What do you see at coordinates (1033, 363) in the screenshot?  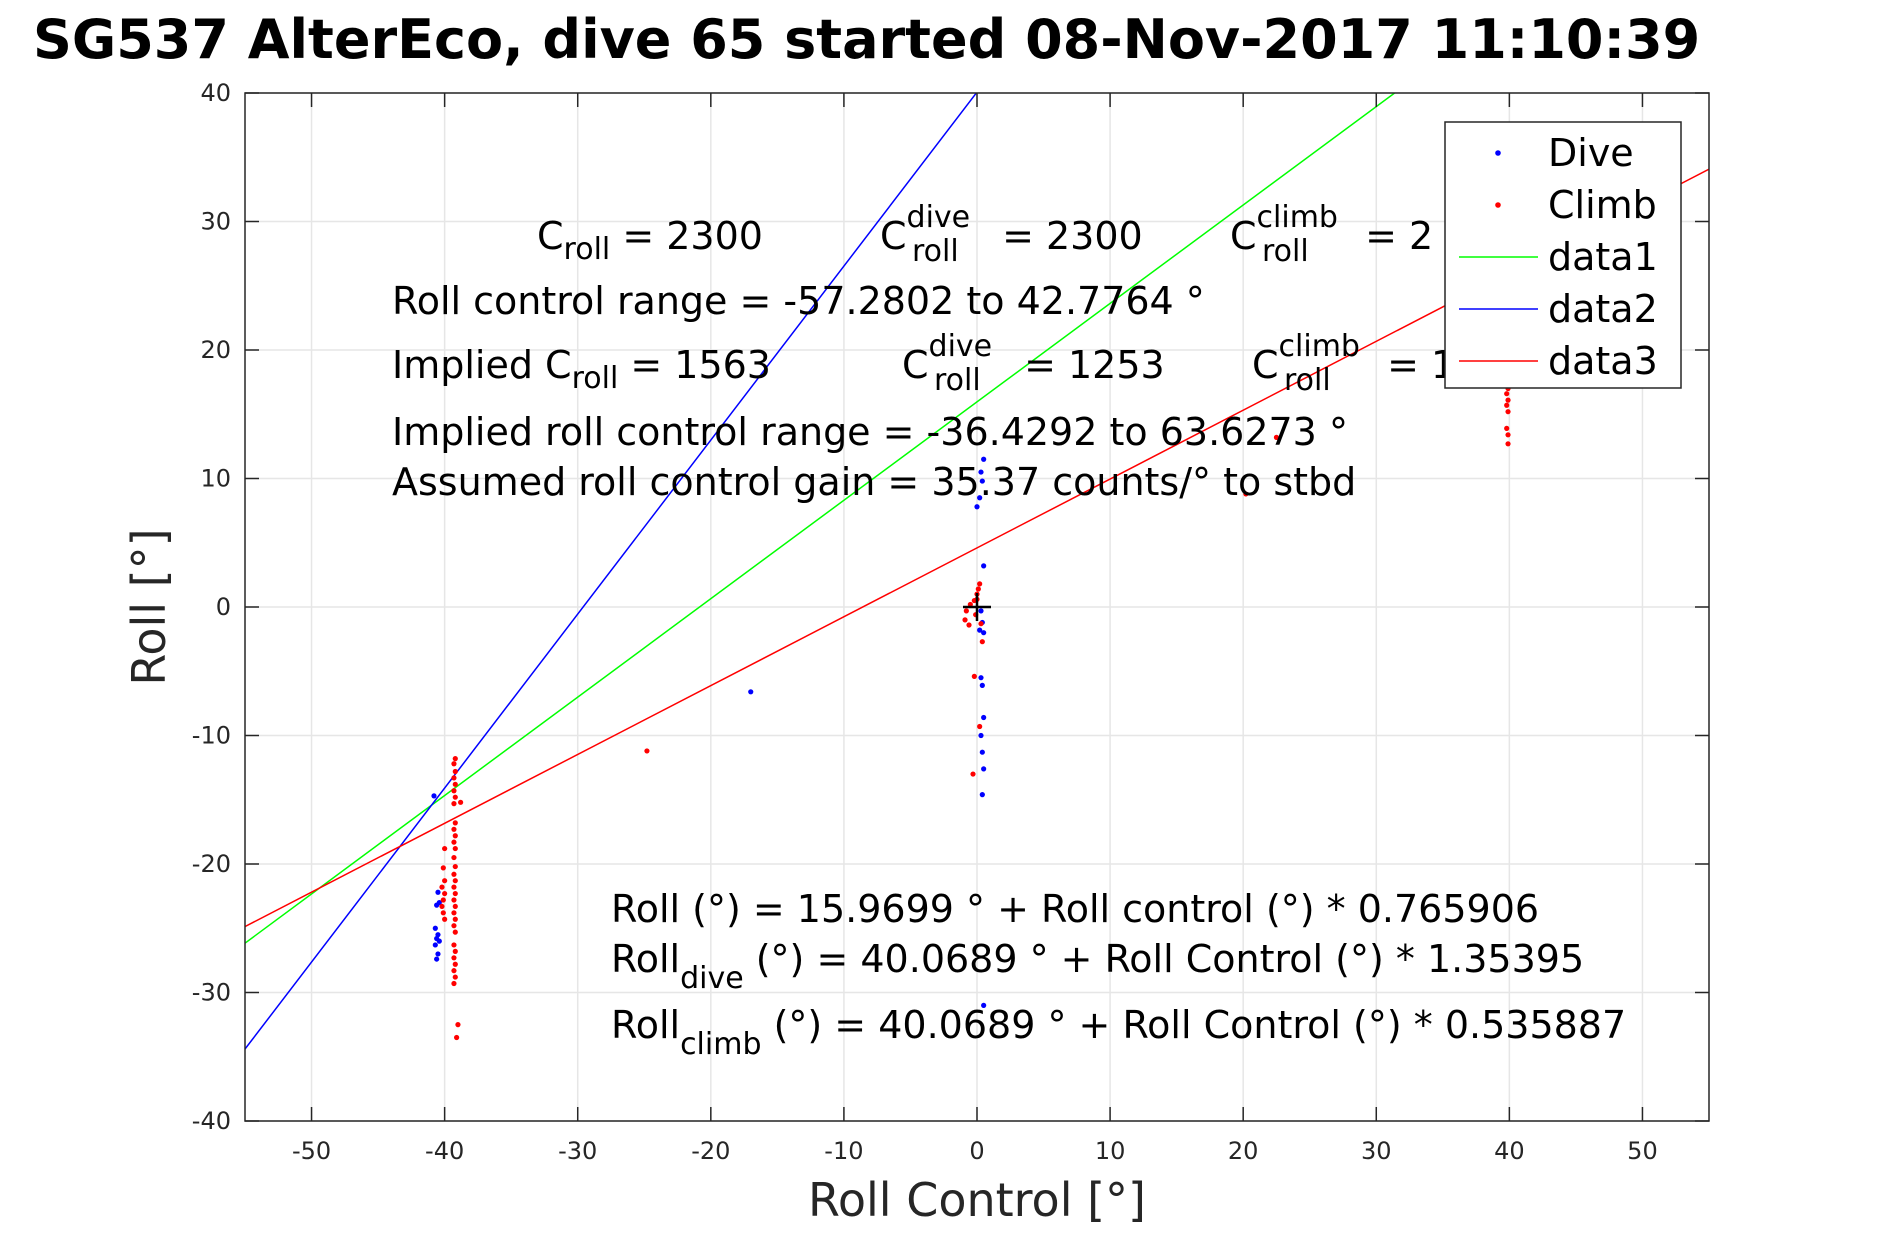 I see `implied-c-roll-dive-text: Cdive roll = 1253` at bounding box center [1033, 363].